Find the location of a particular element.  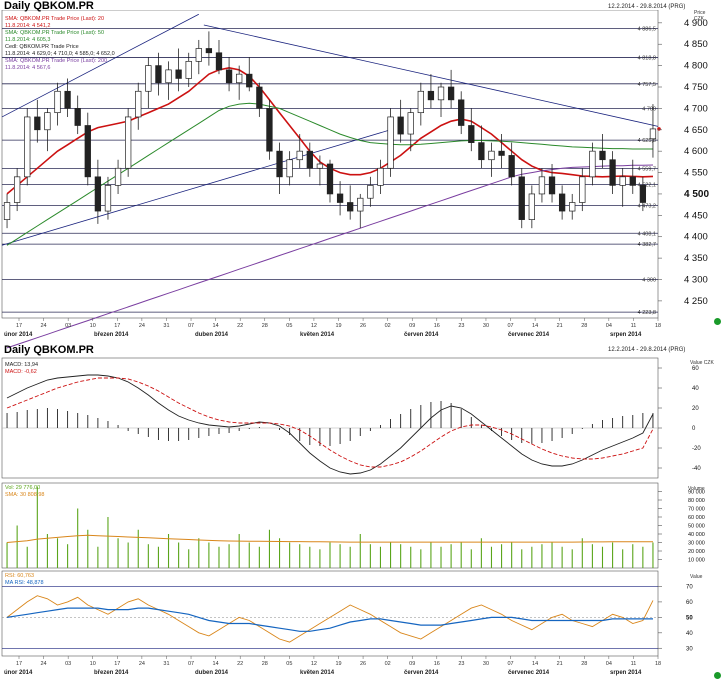

rsi-date-tick-label: 04 is located at coordinates (609, 664).